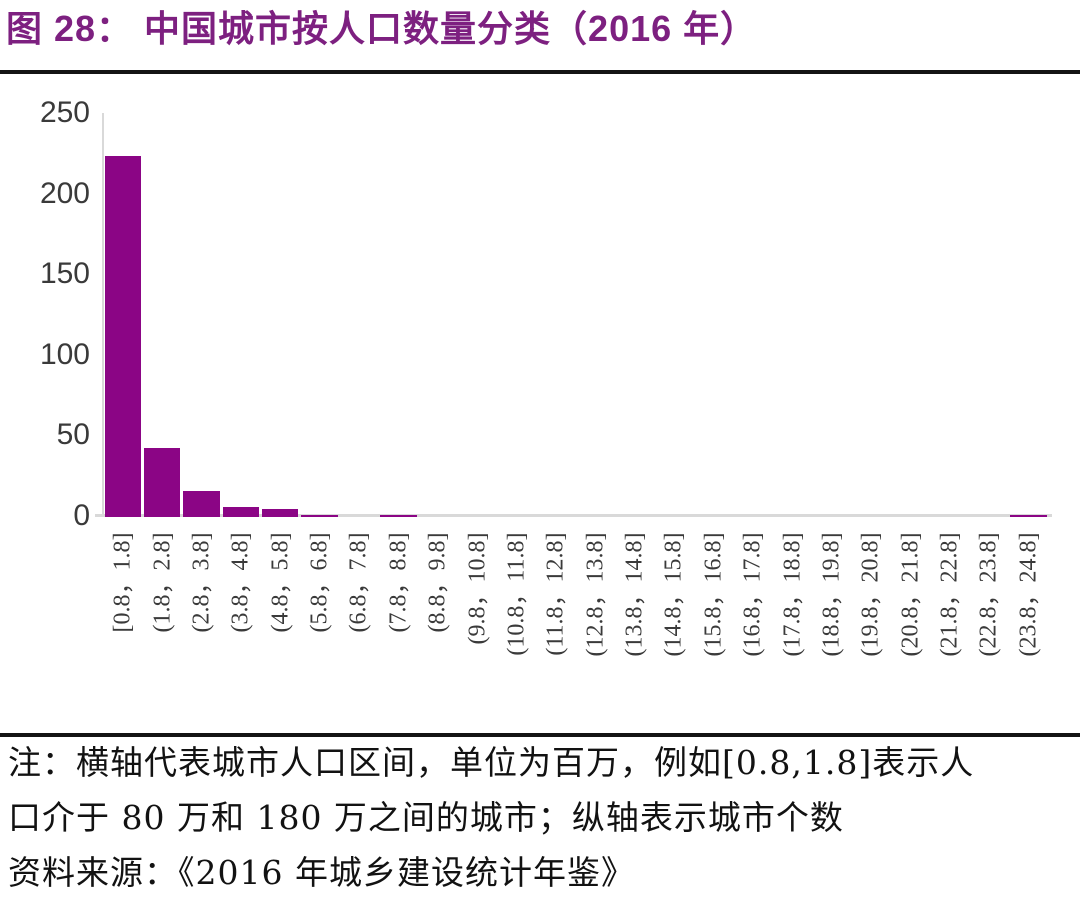 The width and height of the screenshot is (1080, 907). What do you see at coordinates (81, 515) in the screenshot?
I see `y-tick-label: 0` at bounding box center [81, 515].